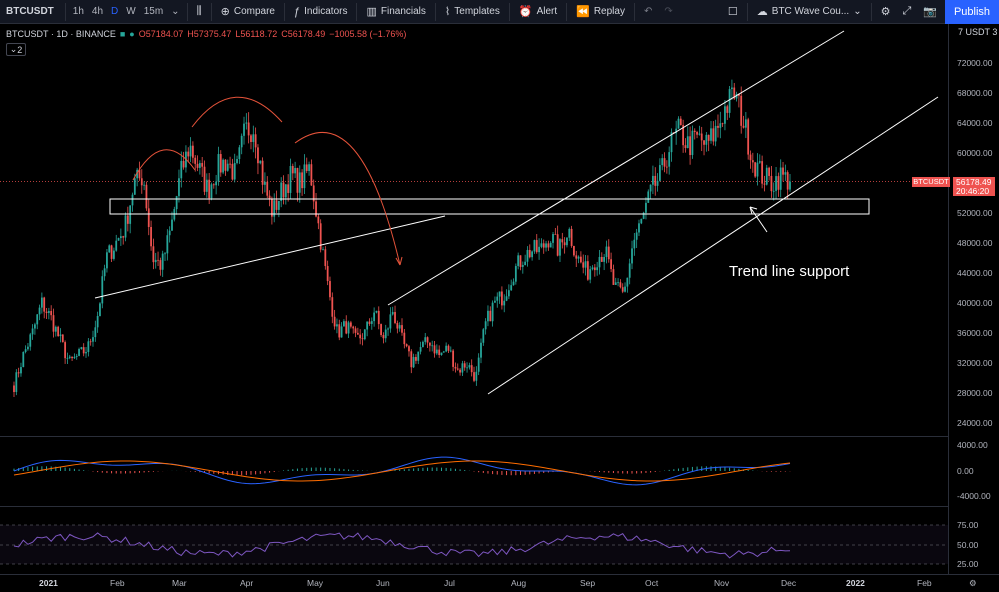 The height and width of the screenshot is (592, 999). Describe the element at coordinates (97, 11) in the screenshot. I see `timeframe-4h: 4h` at that location.